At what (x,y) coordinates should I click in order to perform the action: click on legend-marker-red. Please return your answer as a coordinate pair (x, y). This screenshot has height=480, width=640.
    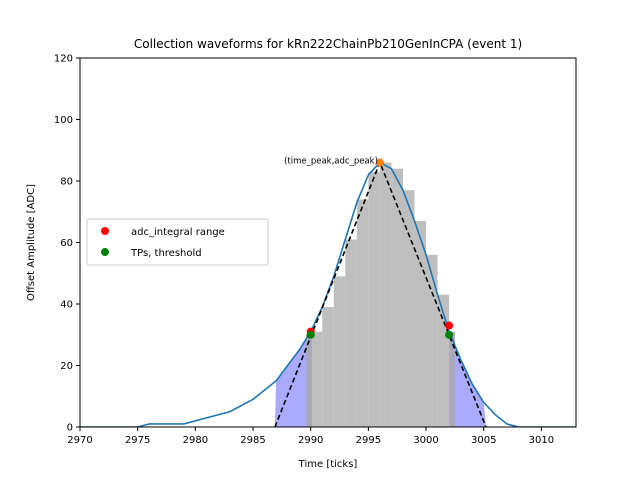
    Looking at the image, I should click on (105, 231).